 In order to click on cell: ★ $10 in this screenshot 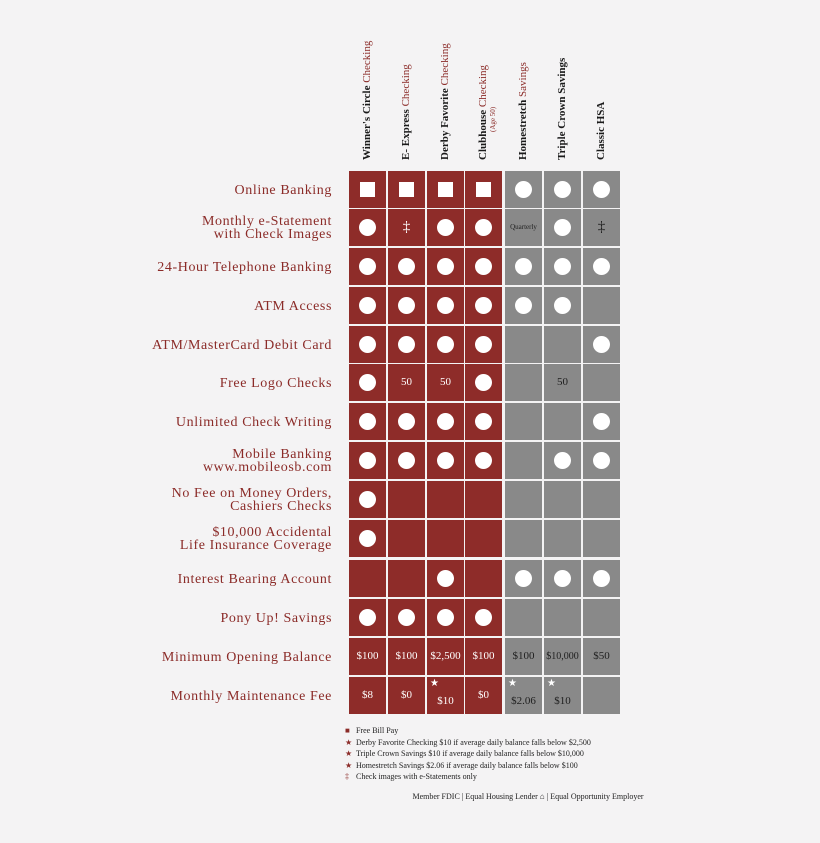, I will do `click(562, 695)`.